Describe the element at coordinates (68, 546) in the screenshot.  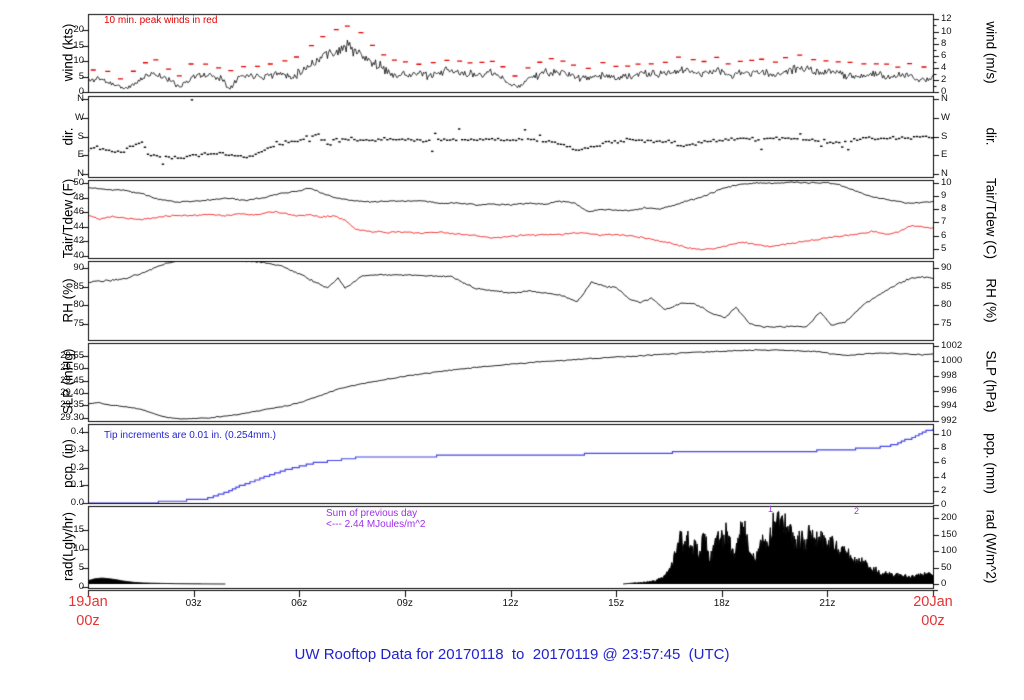
I see `y-axis-label-left-rad: rad(Lgly/hr)` at that location.